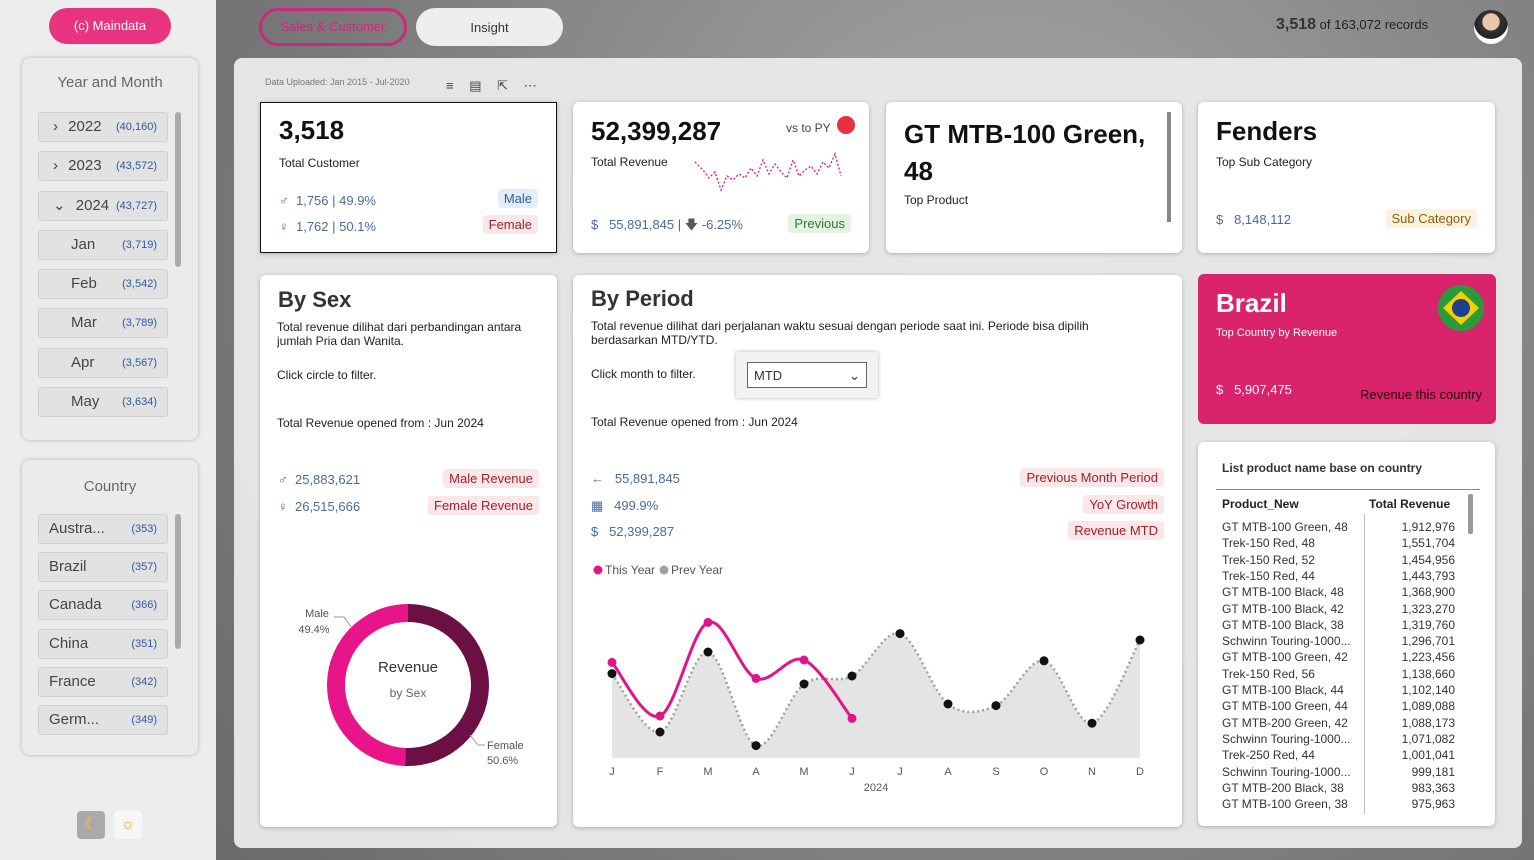  I want to click on item-label: Mar, so click(84, 322).